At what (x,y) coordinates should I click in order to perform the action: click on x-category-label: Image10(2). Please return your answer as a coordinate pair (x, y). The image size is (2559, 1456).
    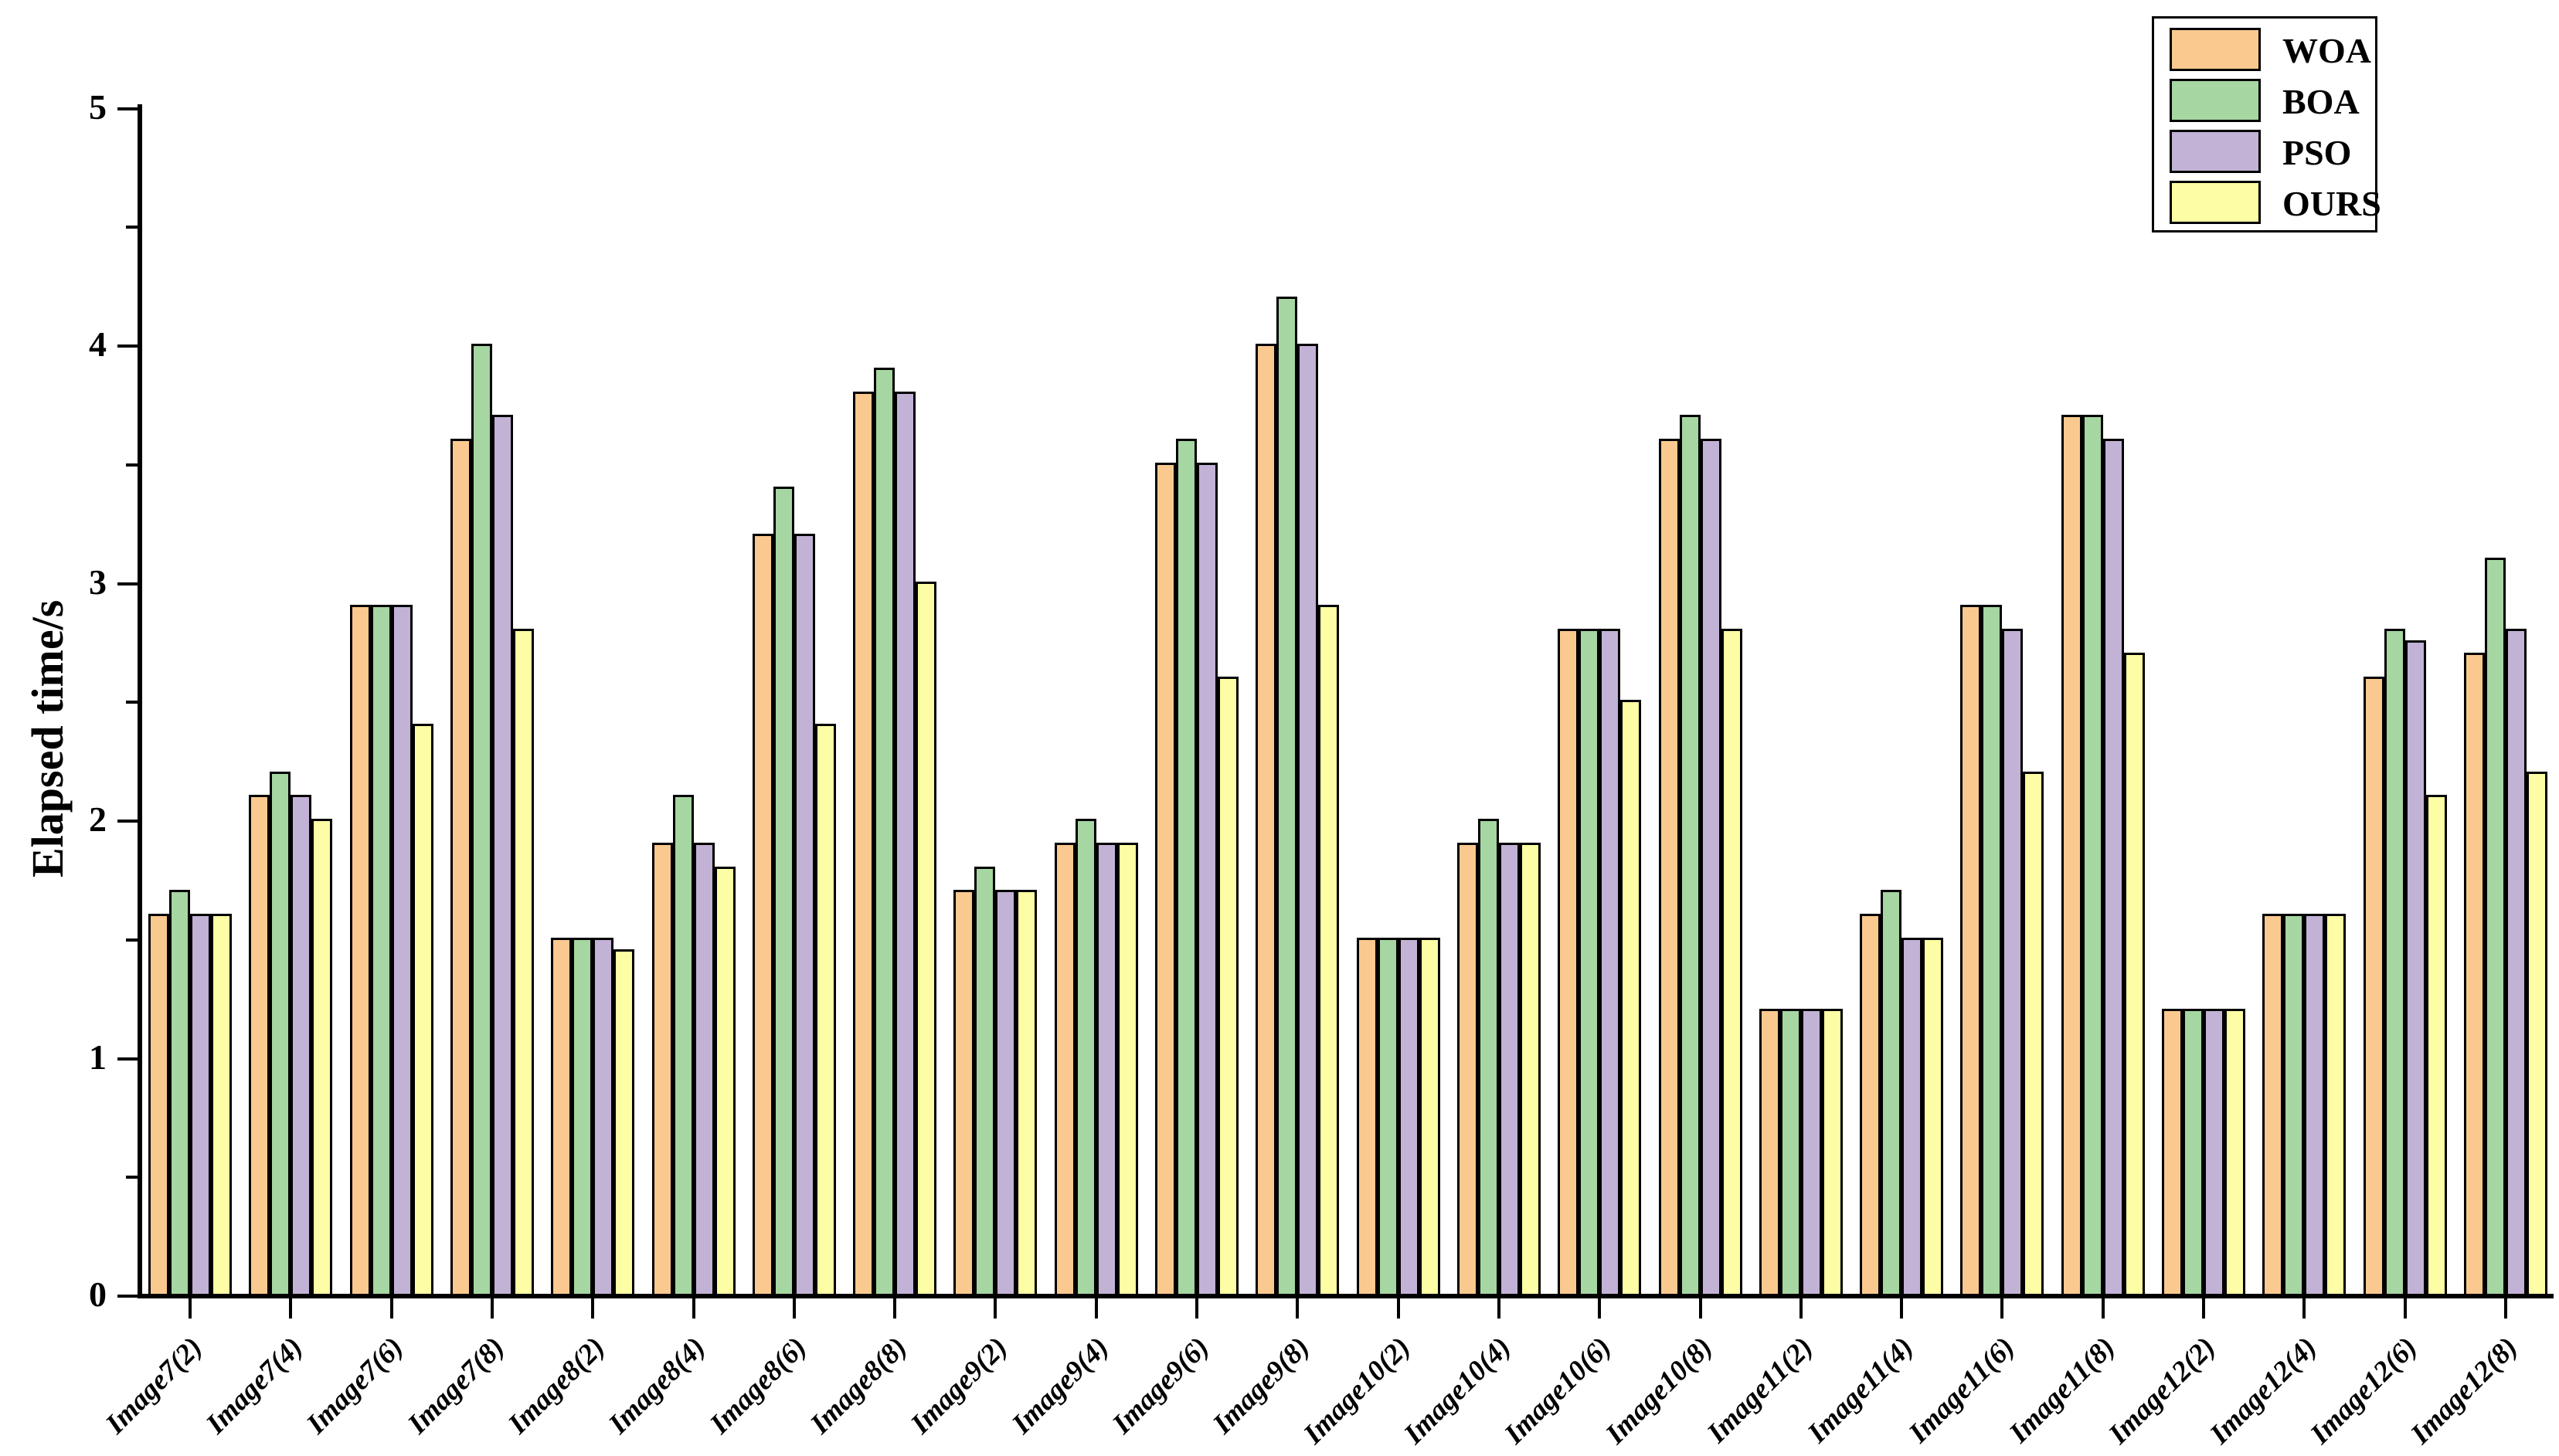
    Looking at the image, I should click on (1357, 1391).